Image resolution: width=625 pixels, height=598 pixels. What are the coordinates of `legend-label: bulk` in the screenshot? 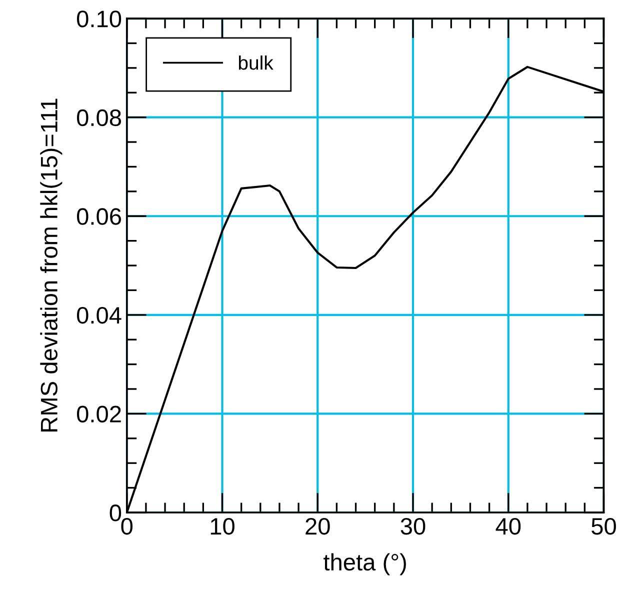 It's located at (256, 62).